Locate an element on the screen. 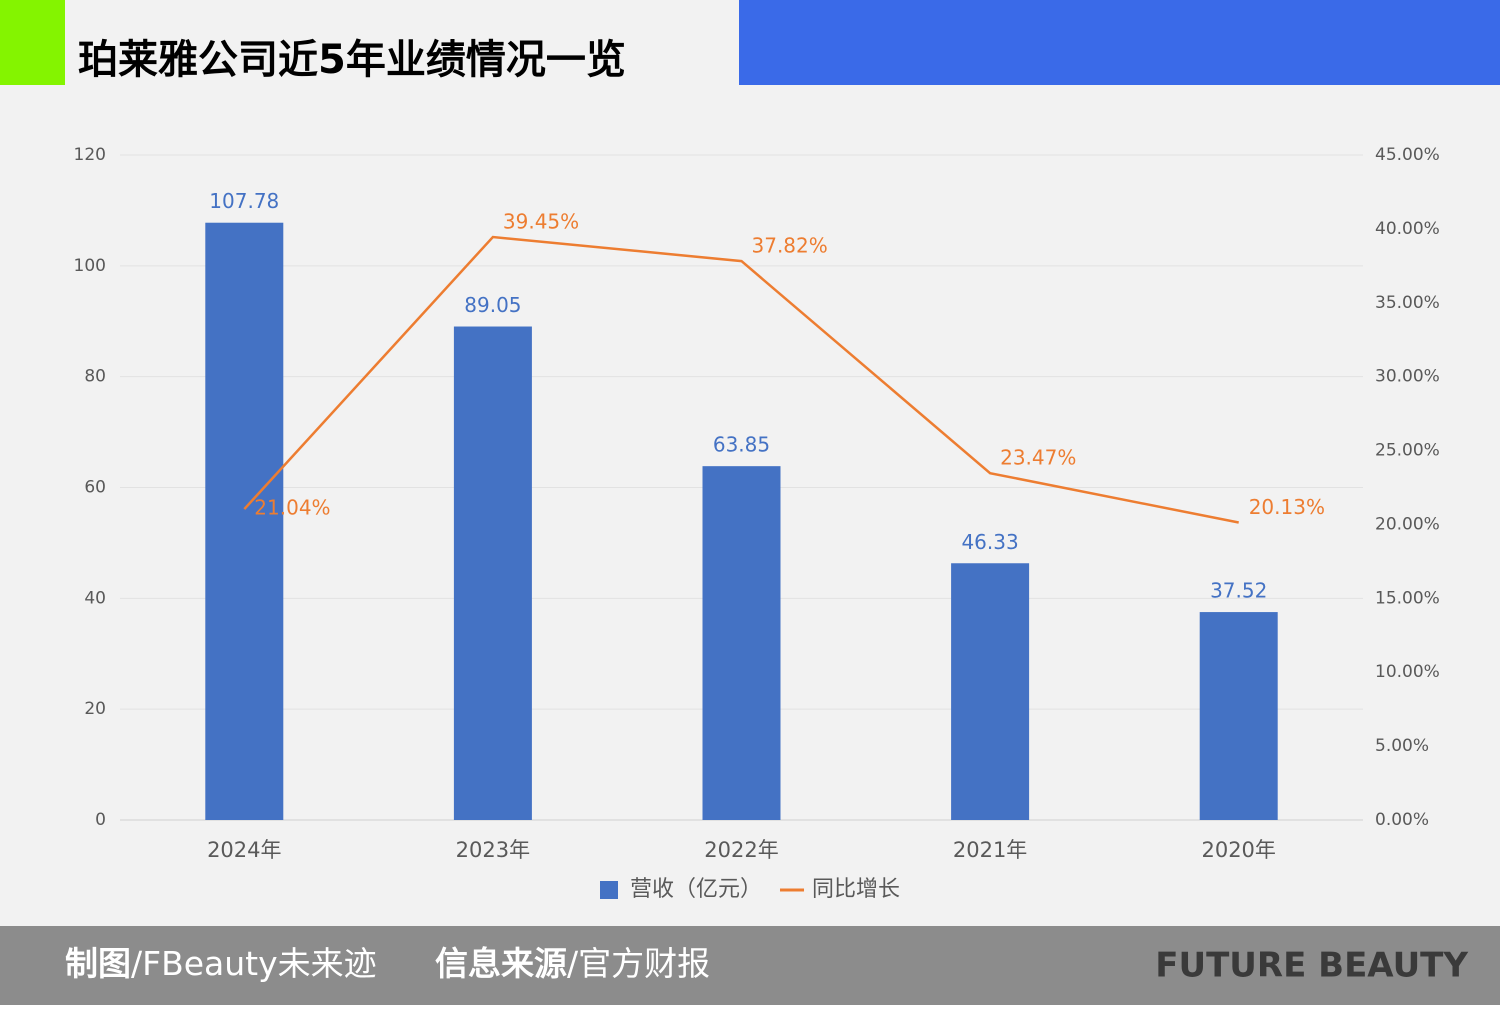  y-tick-label: 100 is located at coordinates (90, 266).